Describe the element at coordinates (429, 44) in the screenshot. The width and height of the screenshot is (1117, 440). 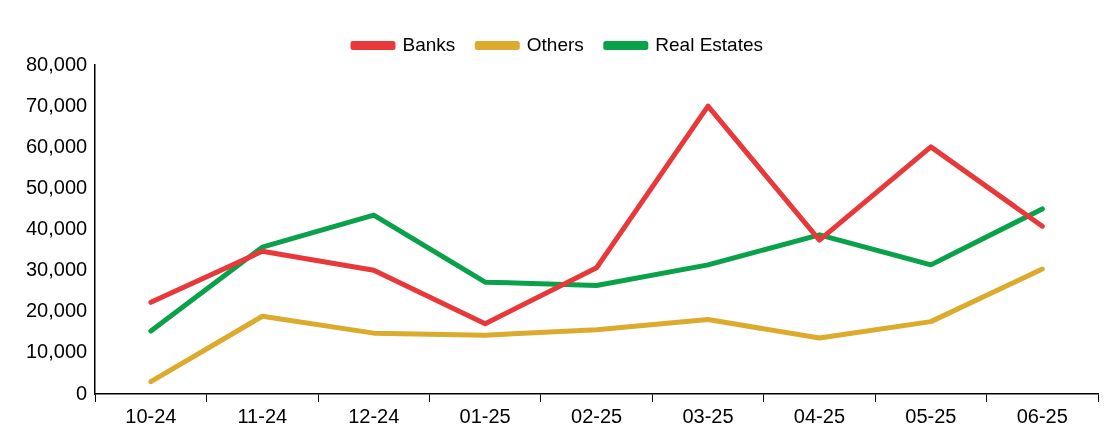
I see `legend-label: Banks` at that location.